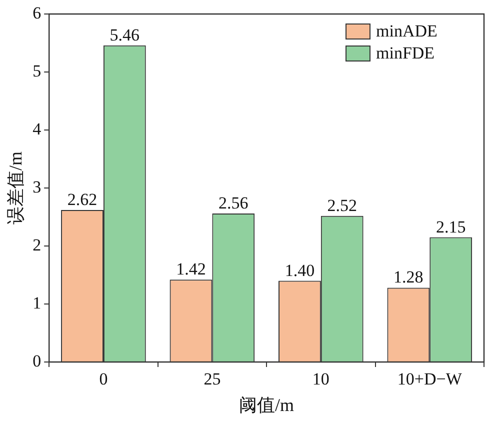 The image size is (492, 421). Describe the element at coordinates (37, 186) in the screenshot. I see `y-tick-label: 3` at that location.